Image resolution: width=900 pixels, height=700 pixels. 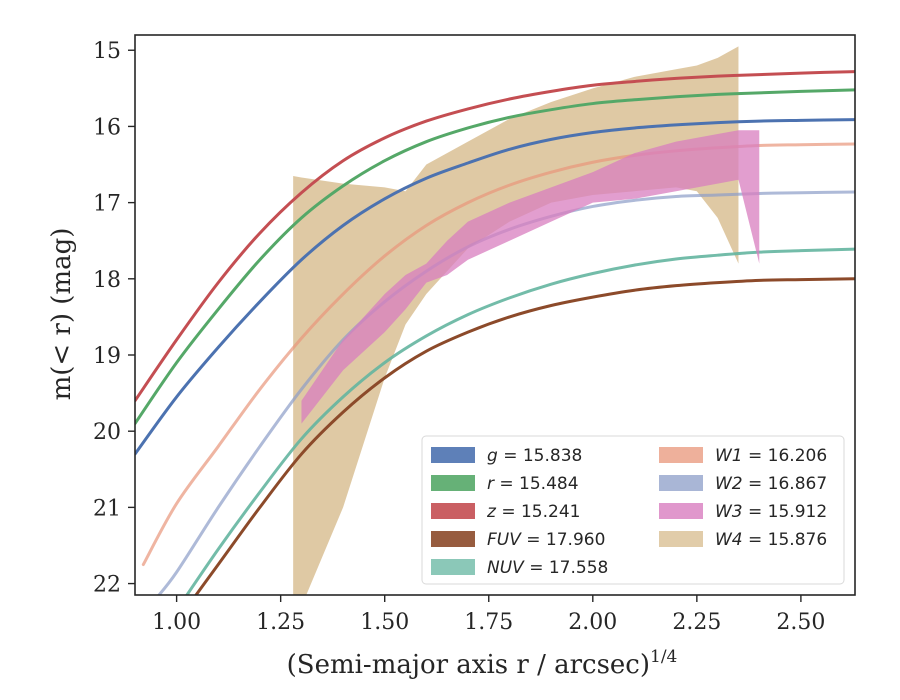 What do you see at coordinates (771, 484) in the screenshot?
I see `legend-label-w2: W2 = 16.867` at bounding box center [771, 484].